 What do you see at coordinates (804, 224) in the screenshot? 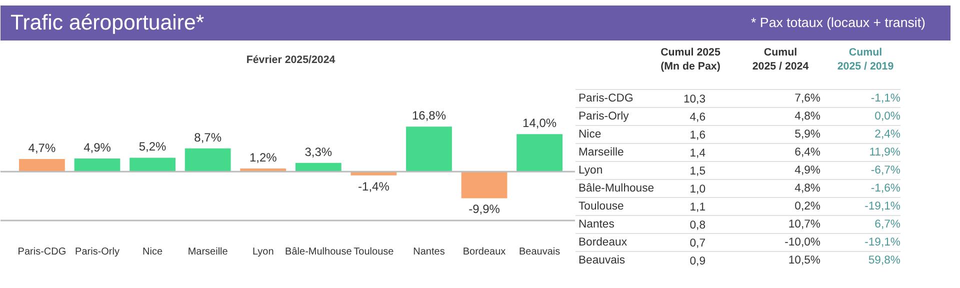
I see `text: 10,7%` at bounding box center [804, 224].